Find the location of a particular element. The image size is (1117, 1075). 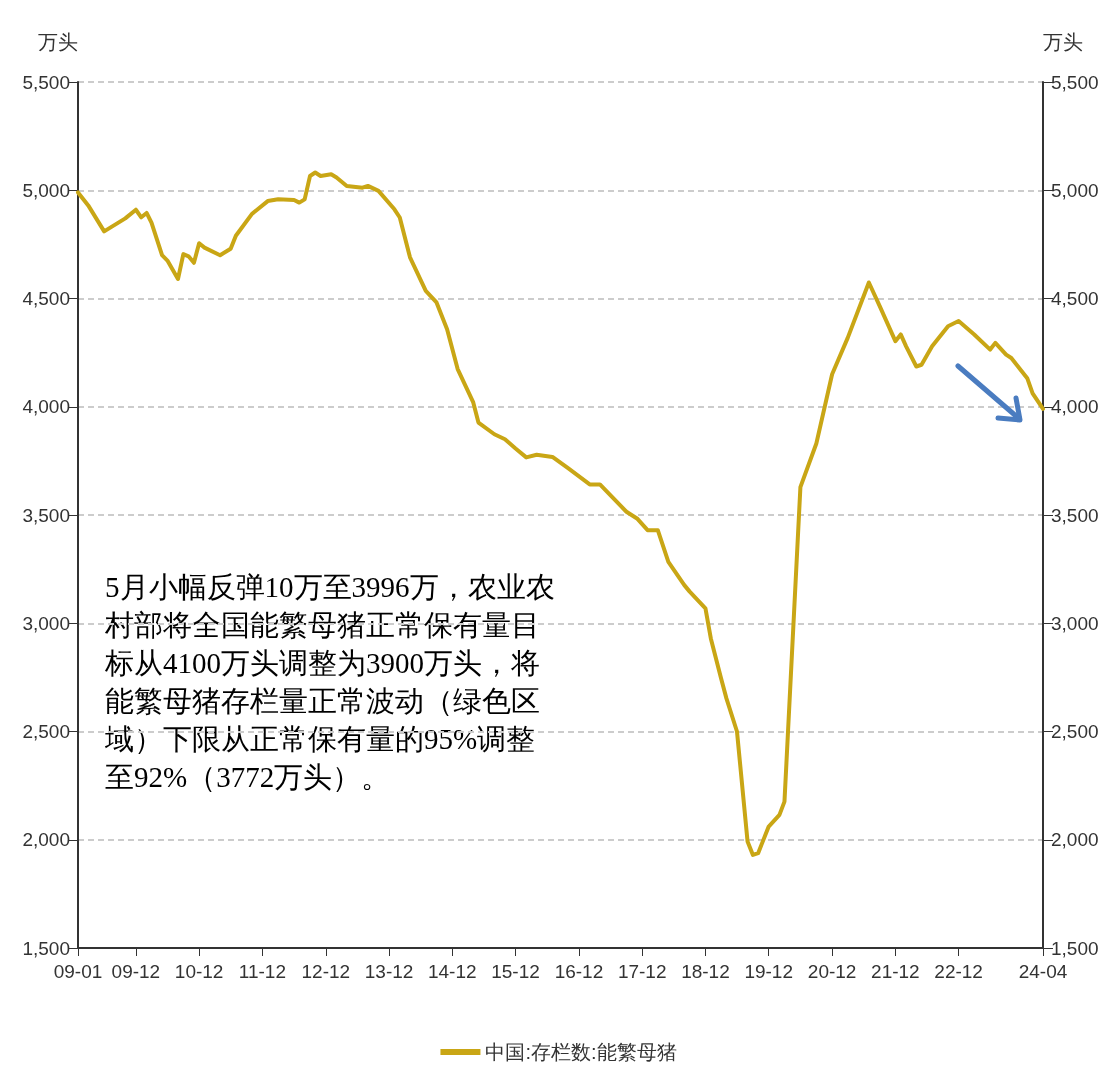

y2-tick-label: 1,500 is located at coordinates (1075, 948).